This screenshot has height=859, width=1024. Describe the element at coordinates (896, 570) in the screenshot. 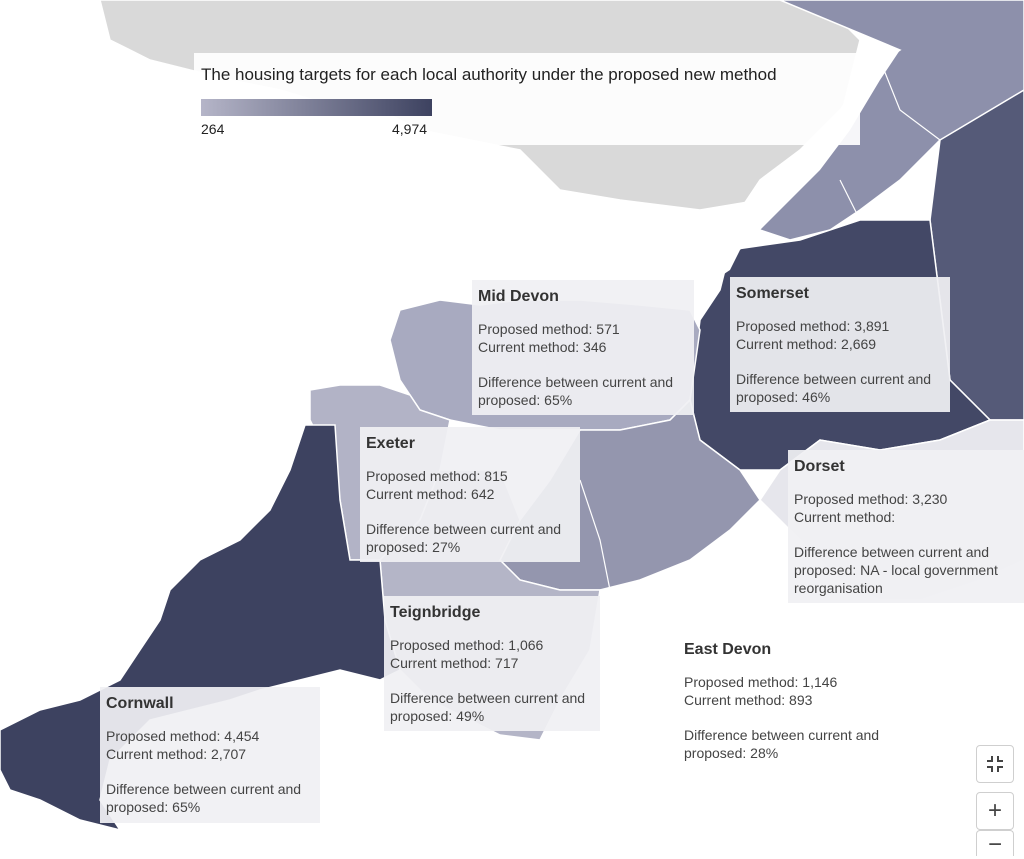

I see `tooltip-diff-line2: proposed: NA - local government` at that location.